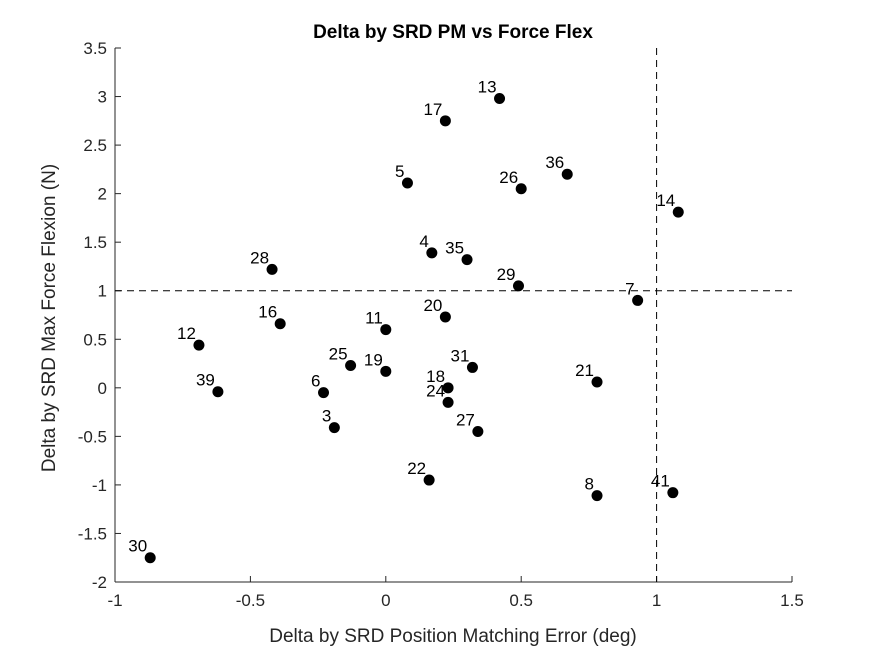 Image resolution: width=875 pixels, height=656 pixels. What do you see at coordinates (453, 32) in the screenshot?
I see `chart-title: Delta by SRD PM vs Force Flex` at bounding box center [453, 32].